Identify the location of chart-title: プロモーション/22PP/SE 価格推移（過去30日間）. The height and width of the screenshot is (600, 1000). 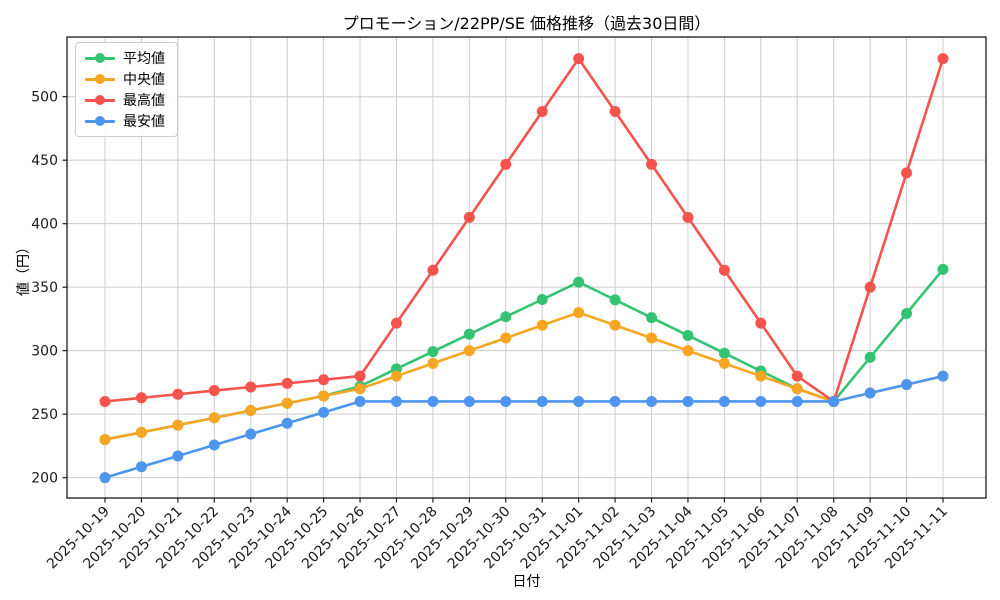
(526, 23).